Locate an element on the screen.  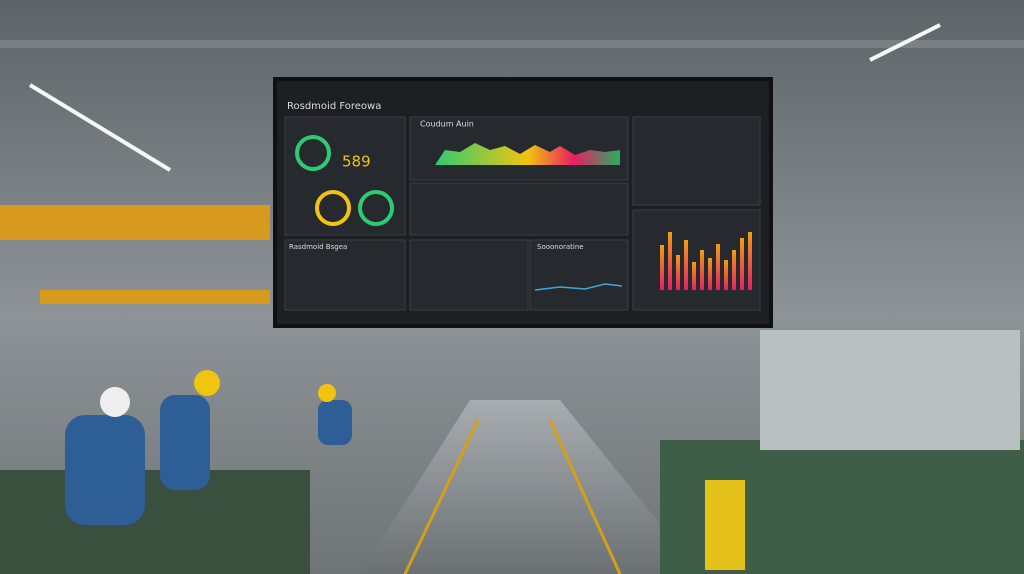
ceiling-beam is located at coordinates (512, 44).